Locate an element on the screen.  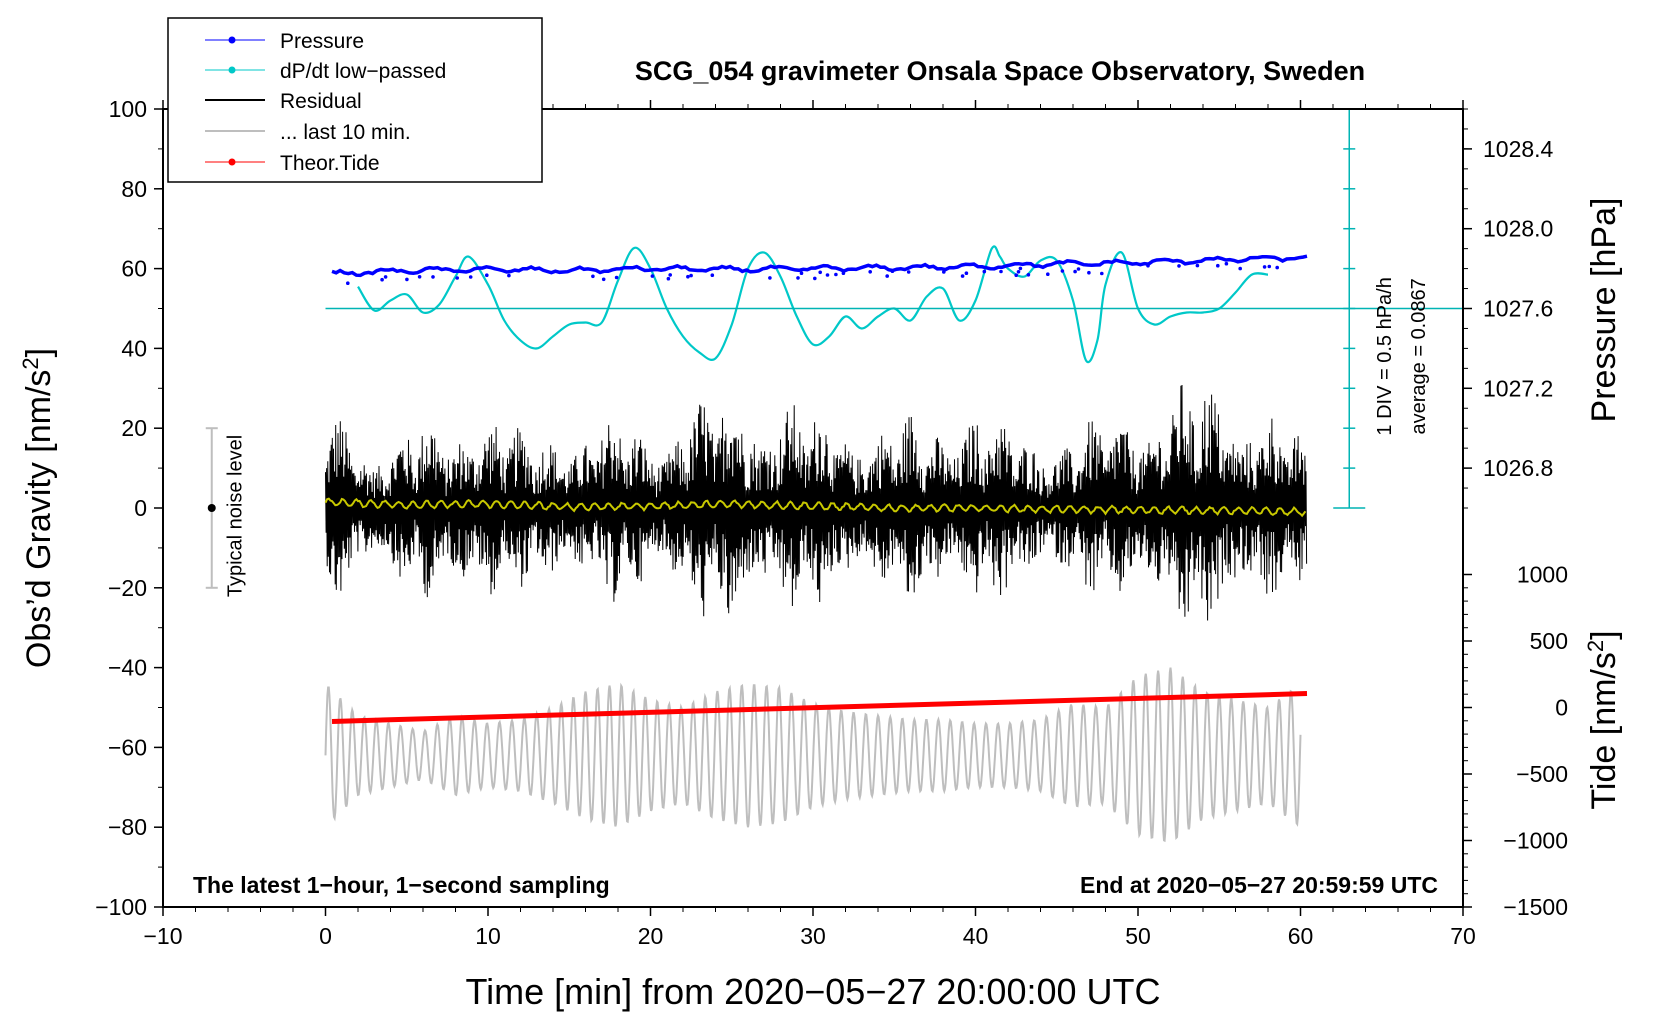
legend-label-last10: ... last 10 min. is located at coordinates (345, 132).